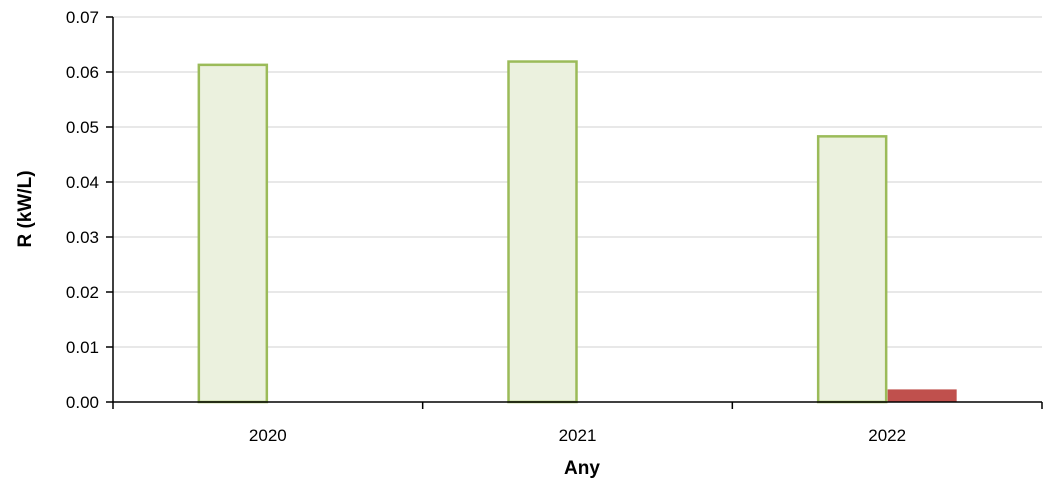  I want to click on x-tick-label: 2020, so click(268, 435).